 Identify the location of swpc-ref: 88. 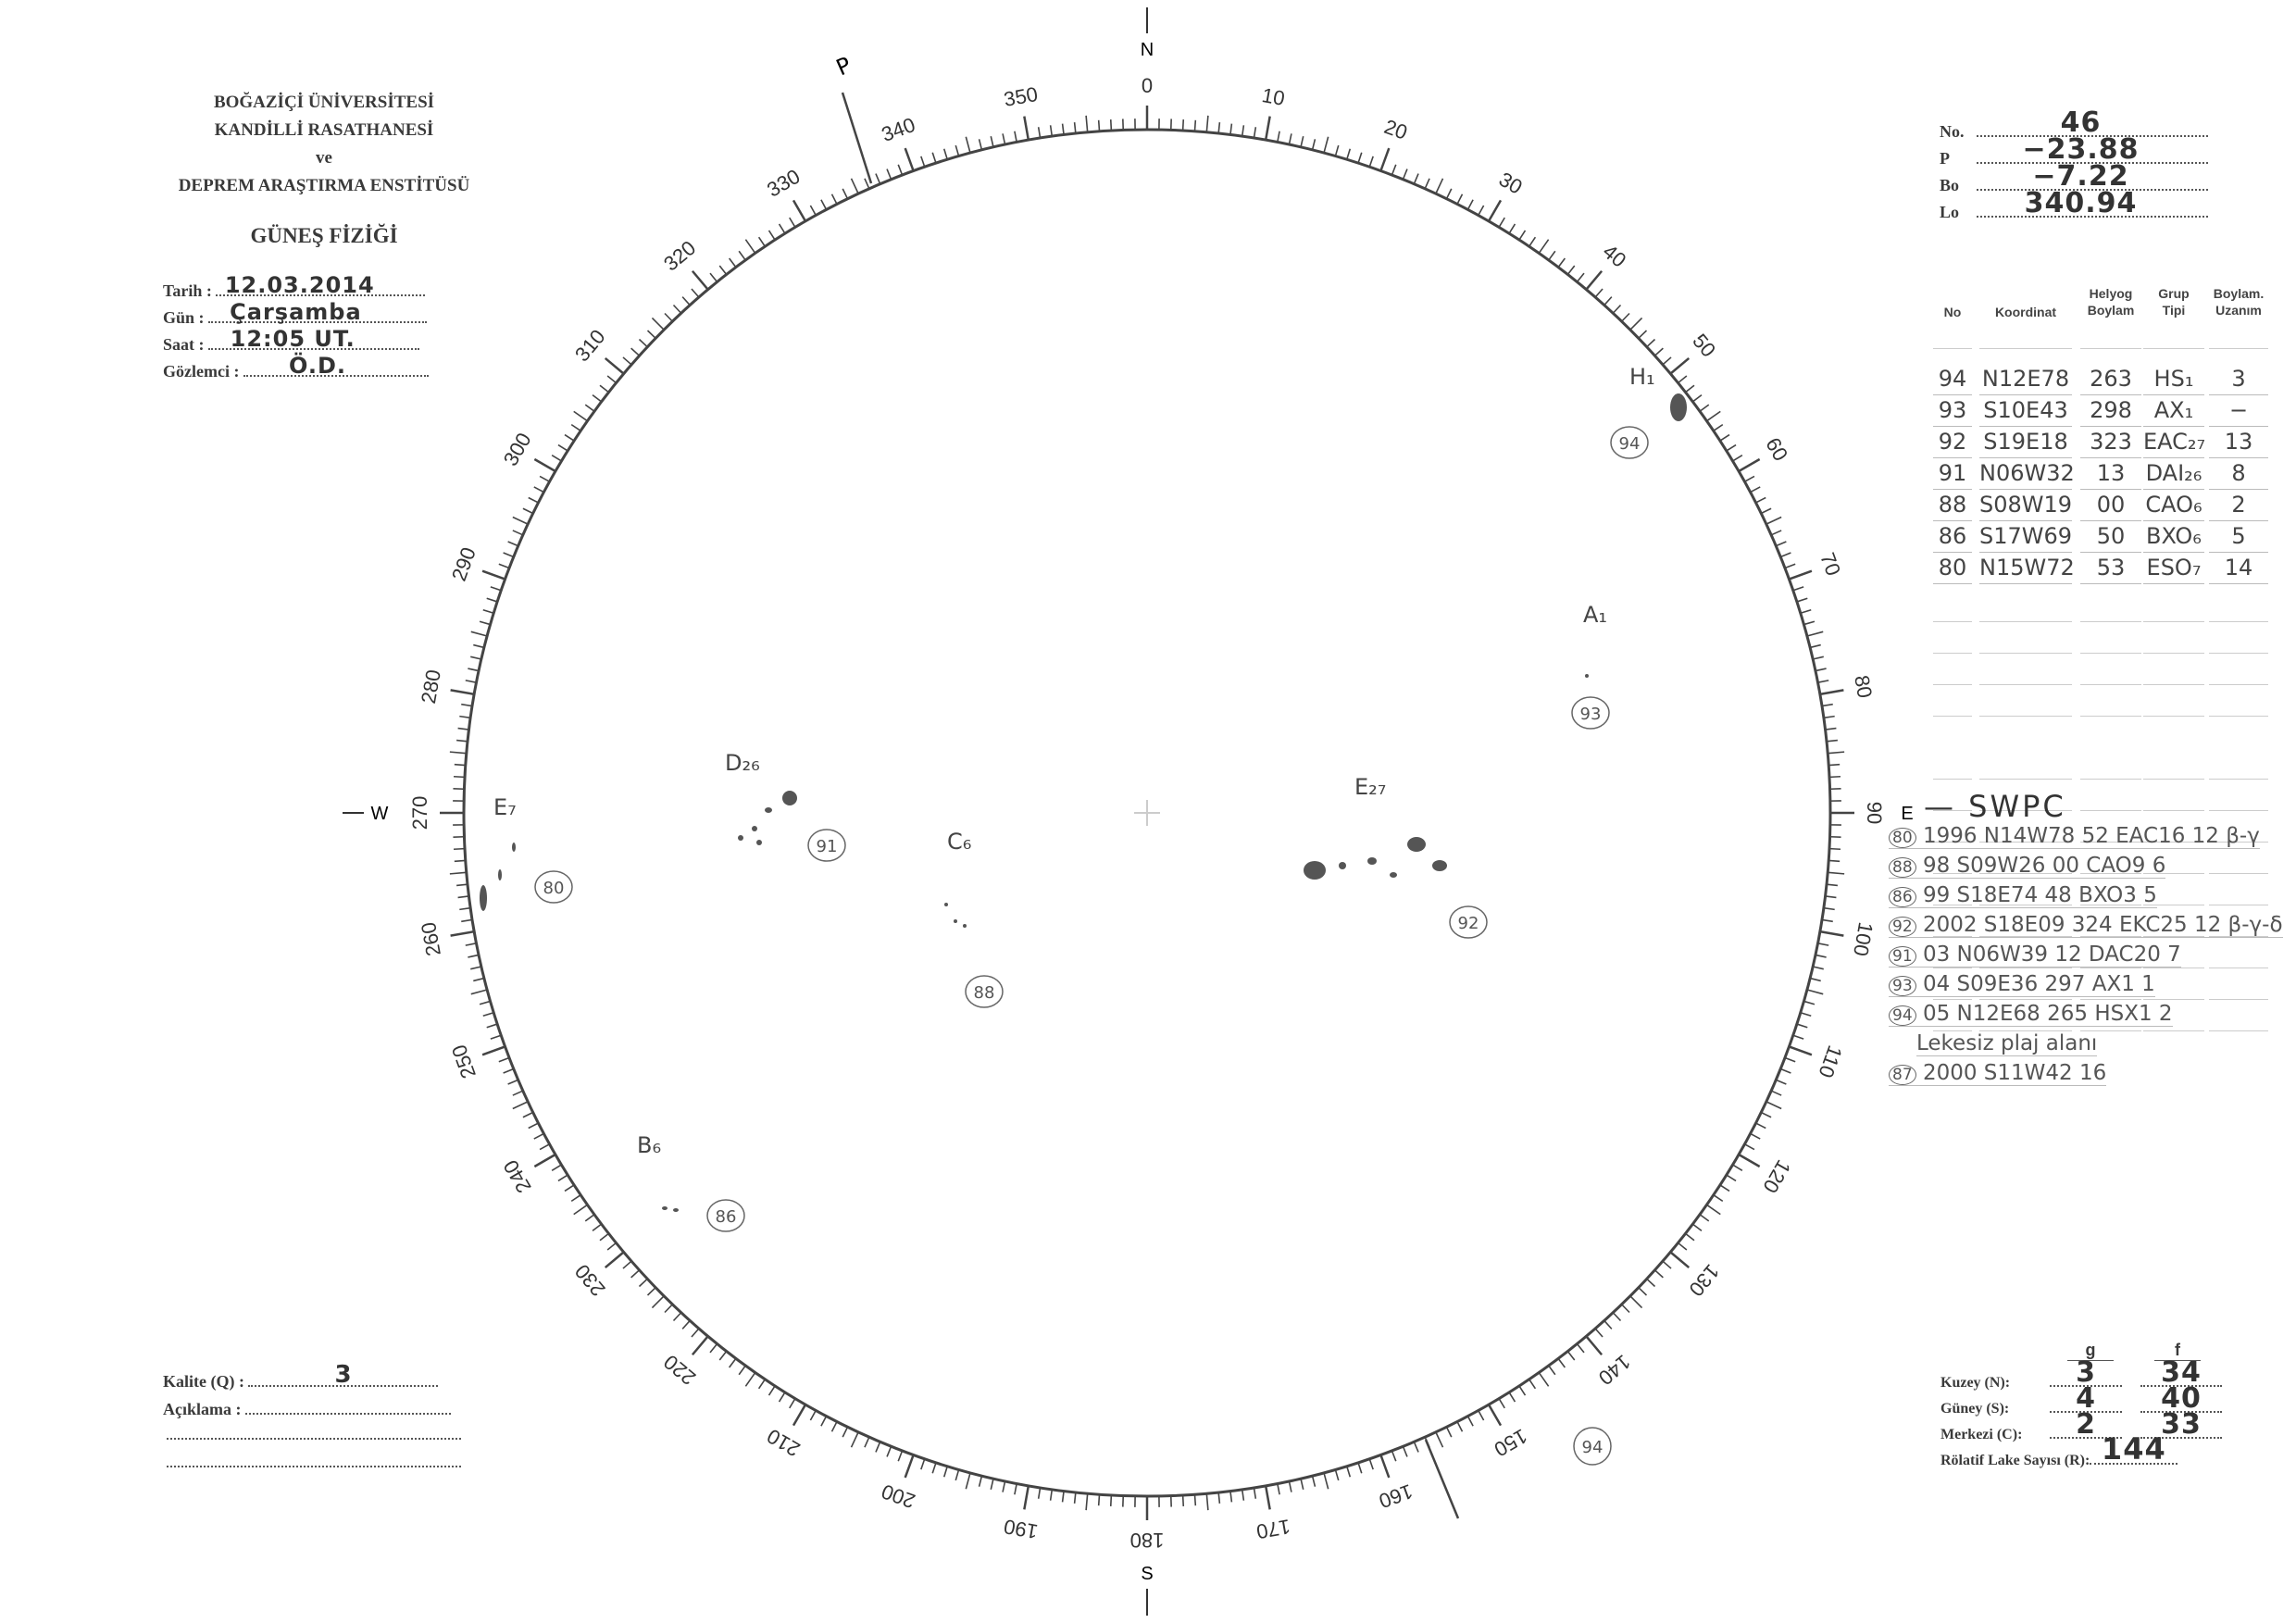
(1902, 868).